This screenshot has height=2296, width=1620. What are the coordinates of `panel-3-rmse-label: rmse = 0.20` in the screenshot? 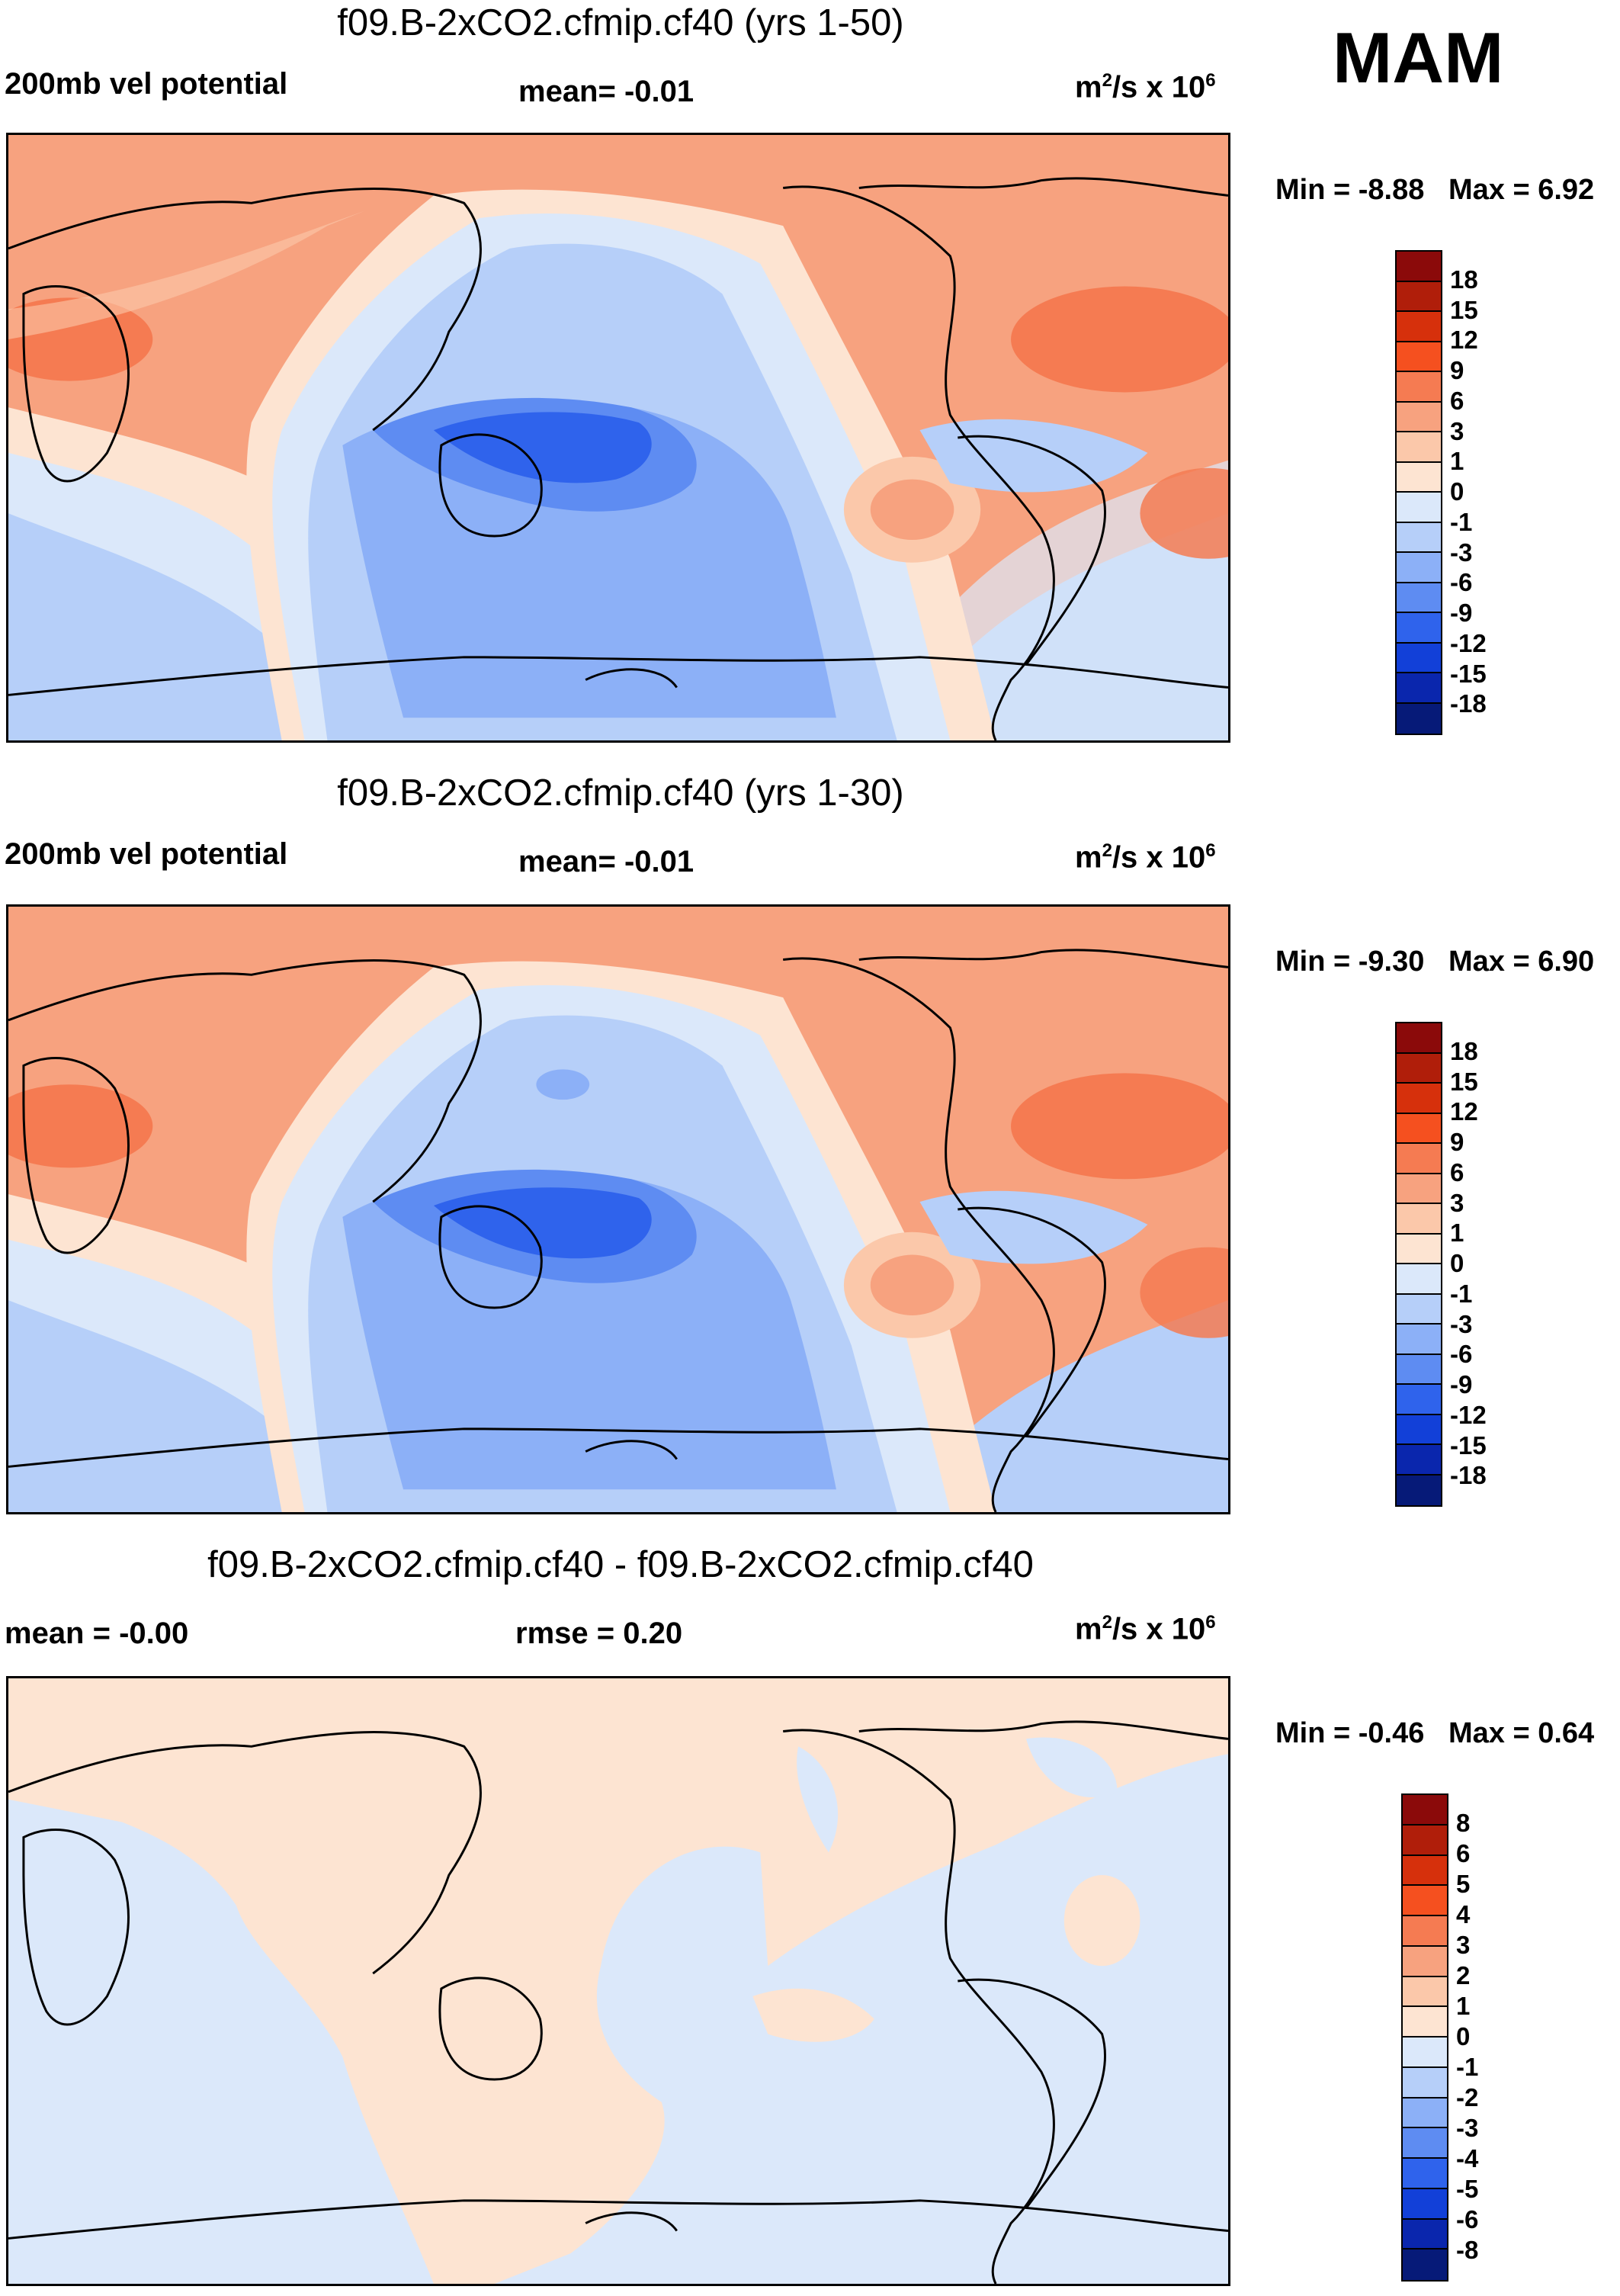 It's located at (599, 1633).